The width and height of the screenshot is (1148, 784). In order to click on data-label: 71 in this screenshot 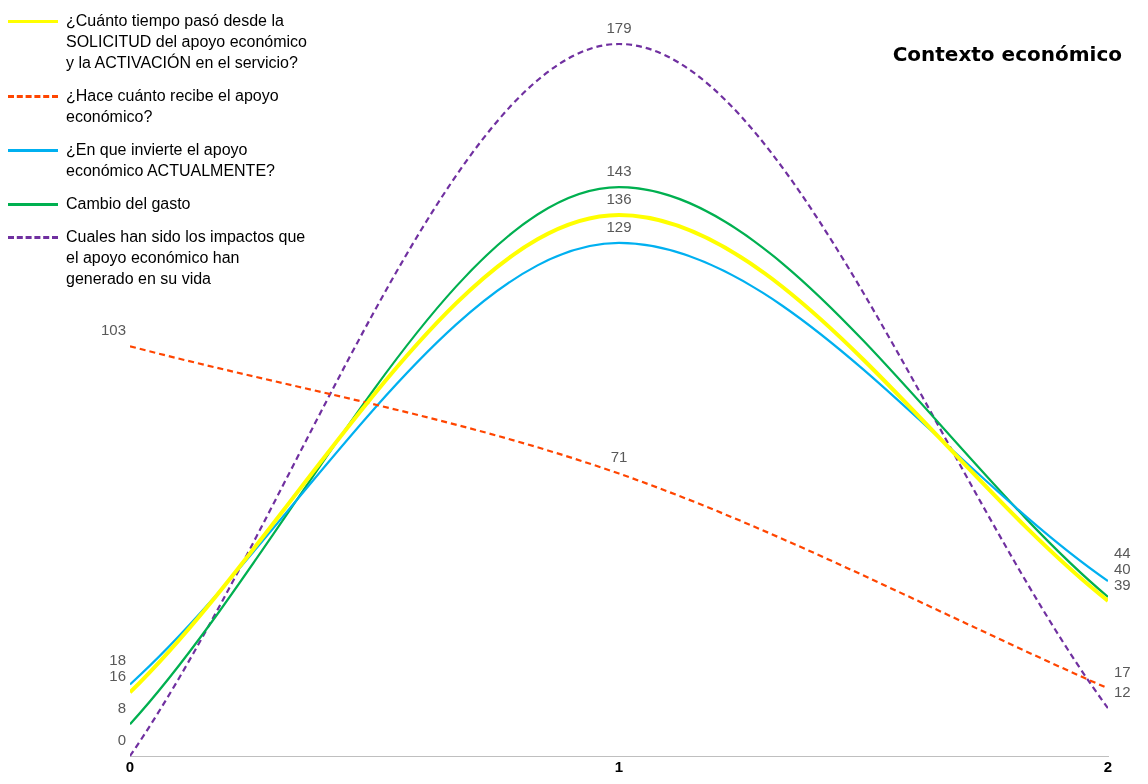, I will do `click(619, 457)`.